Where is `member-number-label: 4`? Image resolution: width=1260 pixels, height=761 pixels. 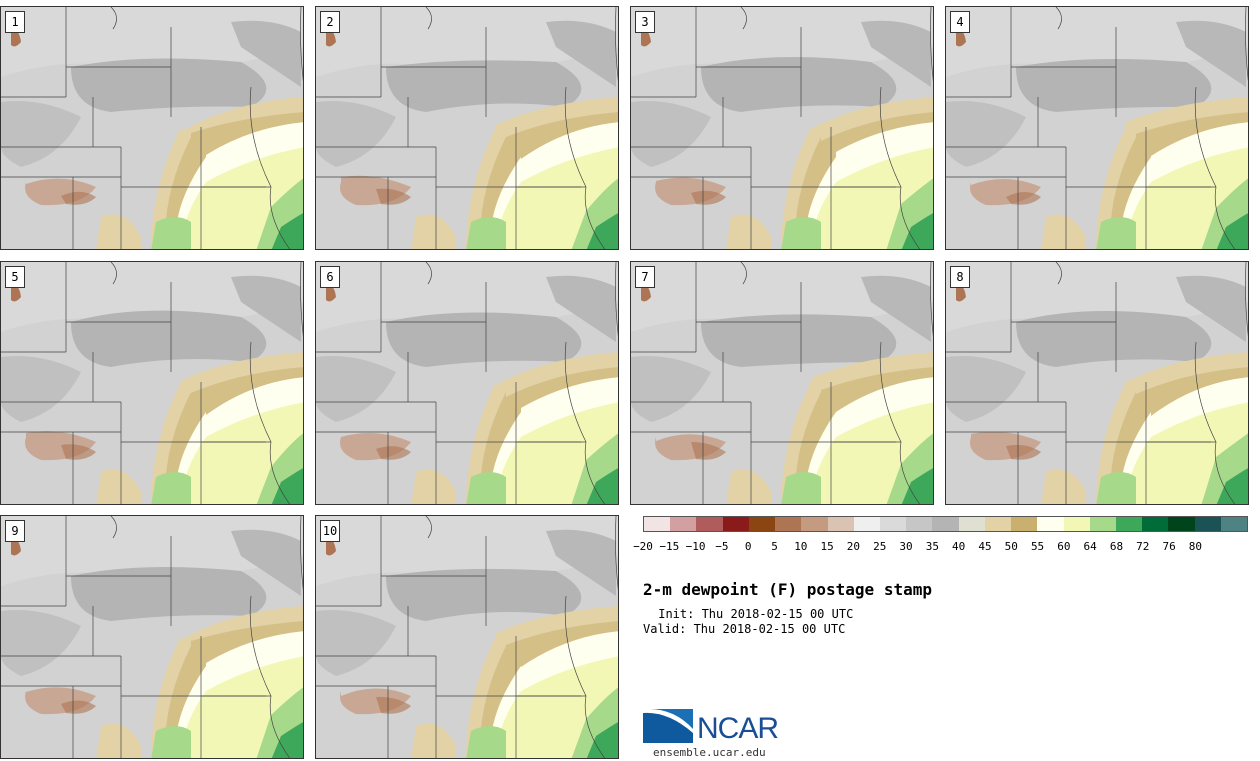 member-number-label: 4 is located at coordinates (960, 22).